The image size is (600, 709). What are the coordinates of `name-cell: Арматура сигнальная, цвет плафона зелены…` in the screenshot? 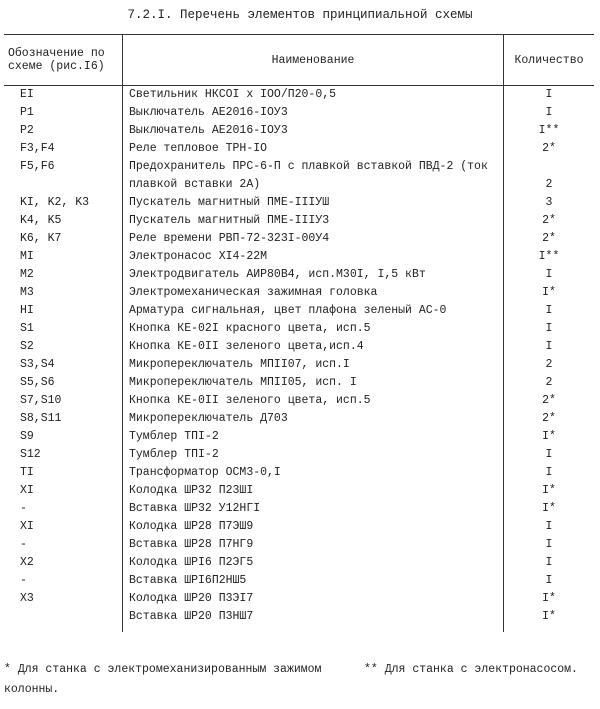 It's located at (313, 311).